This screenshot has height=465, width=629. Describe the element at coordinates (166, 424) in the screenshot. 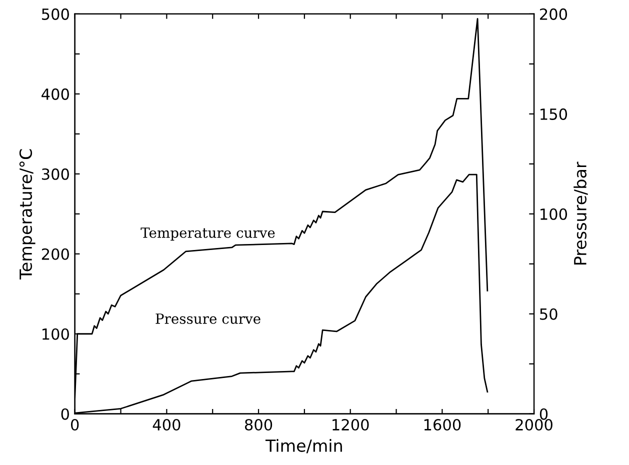

I see `x-tick-label: 400` at that location.